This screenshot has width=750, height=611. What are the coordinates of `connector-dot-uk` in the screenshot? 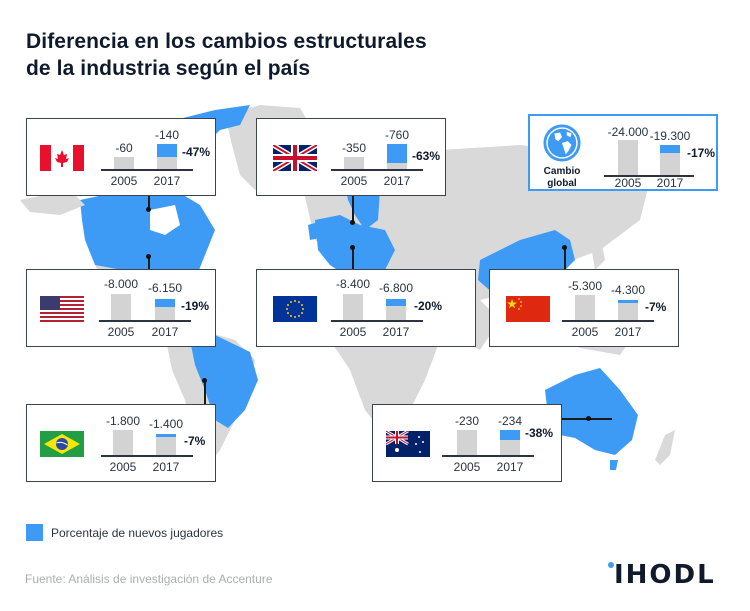 It's located at (352, 222).